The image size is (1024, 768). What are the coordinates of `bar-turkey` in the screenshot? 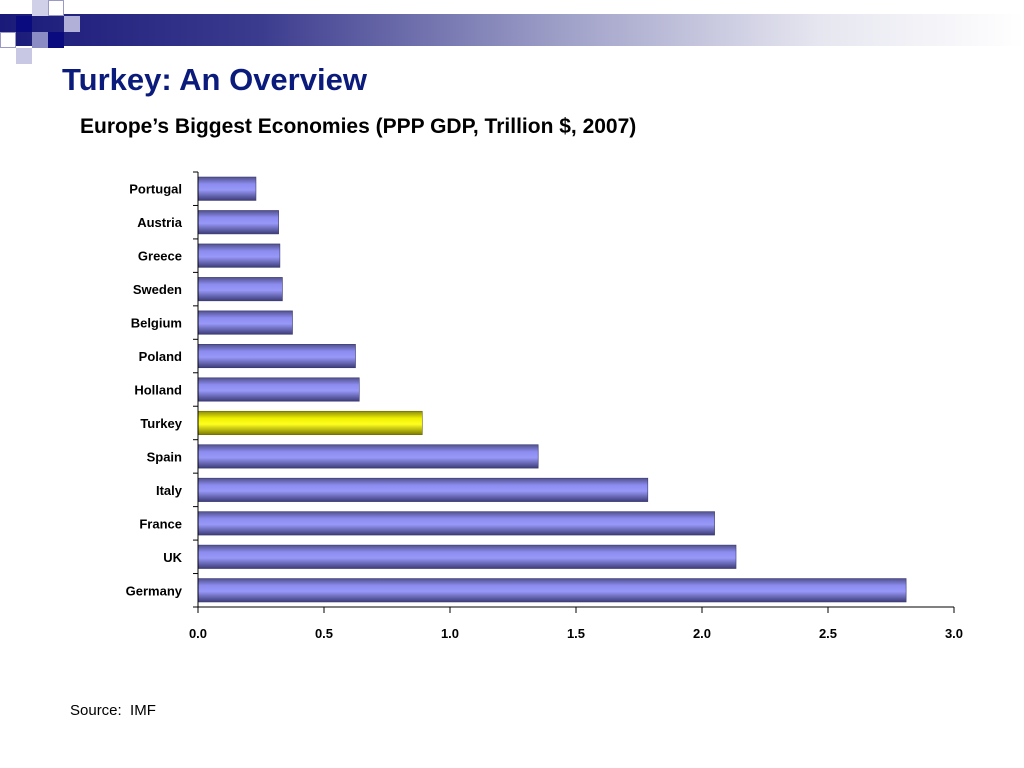 It's located at (310, 422).